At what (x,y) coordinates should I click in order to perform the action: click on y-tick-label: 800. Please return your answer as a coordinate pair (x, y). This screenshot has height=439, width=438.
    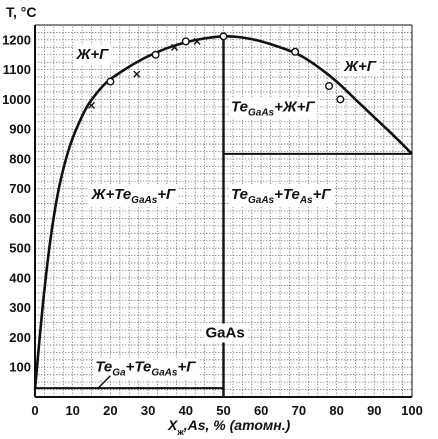
    Looking at the image, I should click on (20, 158).